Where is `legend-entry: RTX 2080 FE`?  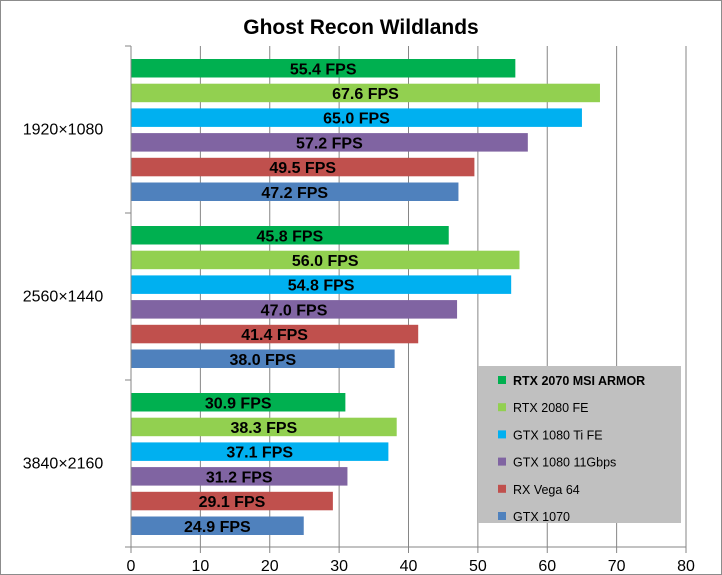
legend-entry: RTX 2080 FE is located at coordinates (551, 408).